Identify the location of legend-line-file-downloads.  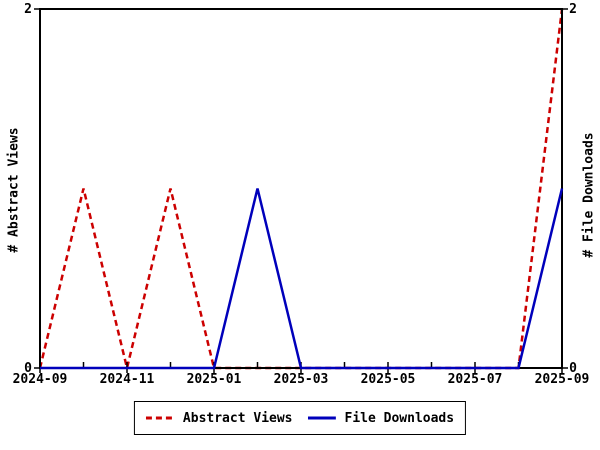
(321, 418).